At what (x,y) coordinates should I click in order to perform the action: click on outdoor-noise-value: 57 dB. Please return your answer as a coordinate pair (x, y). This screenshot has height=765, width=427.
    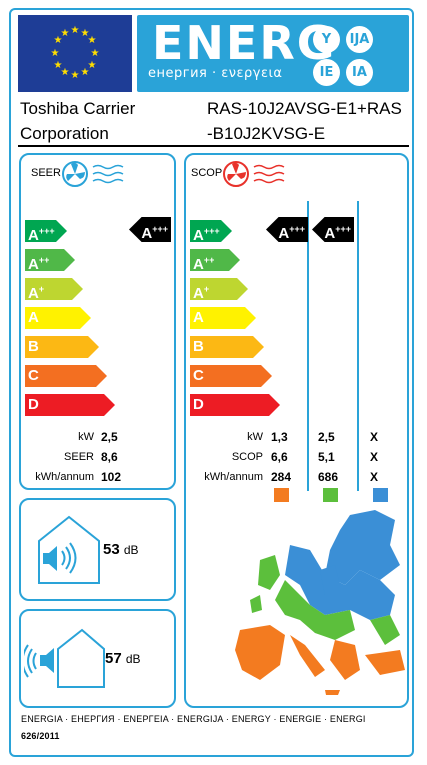
    Looking at the image, I should click on (123, 658).